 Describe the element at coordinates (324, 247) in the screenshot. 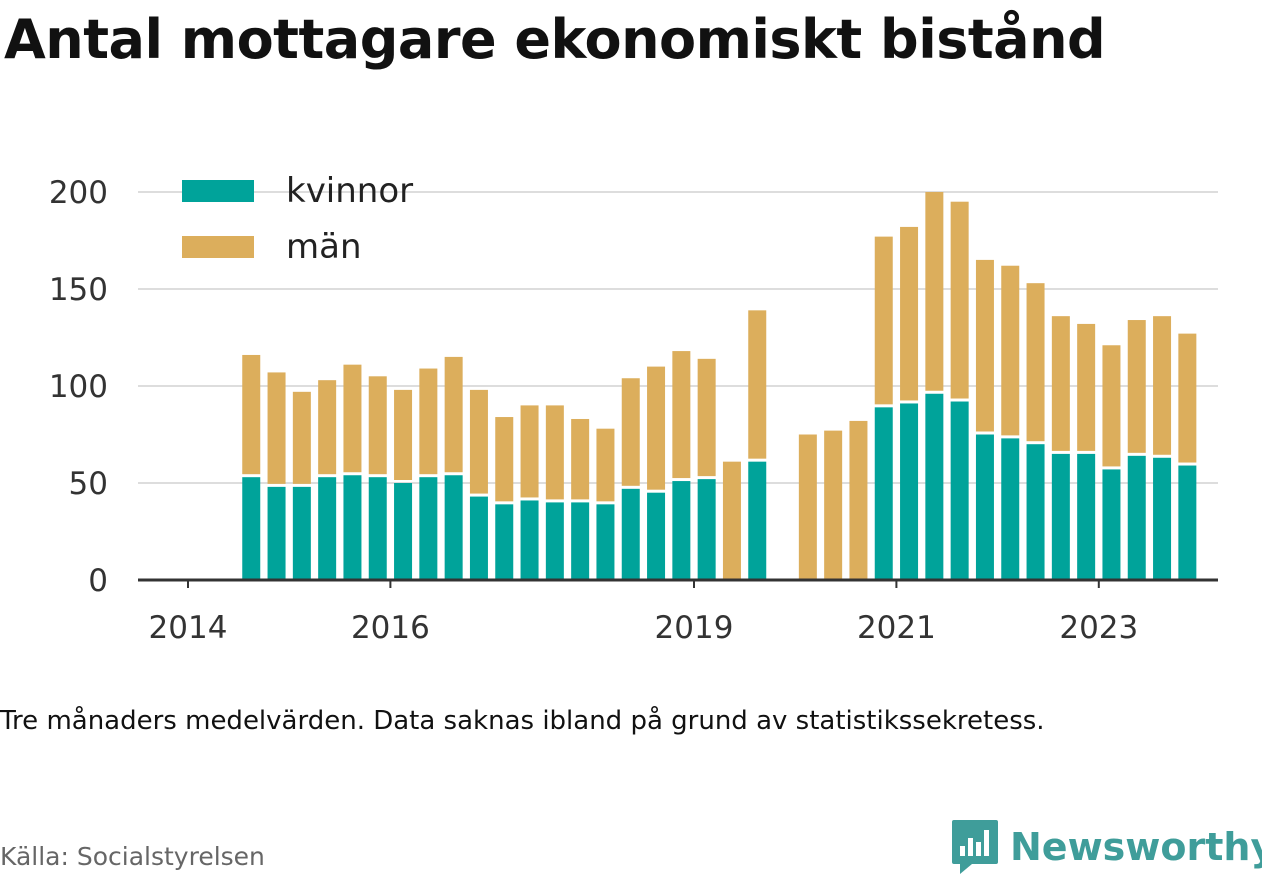

I see `legend-label-man: män` at that location.